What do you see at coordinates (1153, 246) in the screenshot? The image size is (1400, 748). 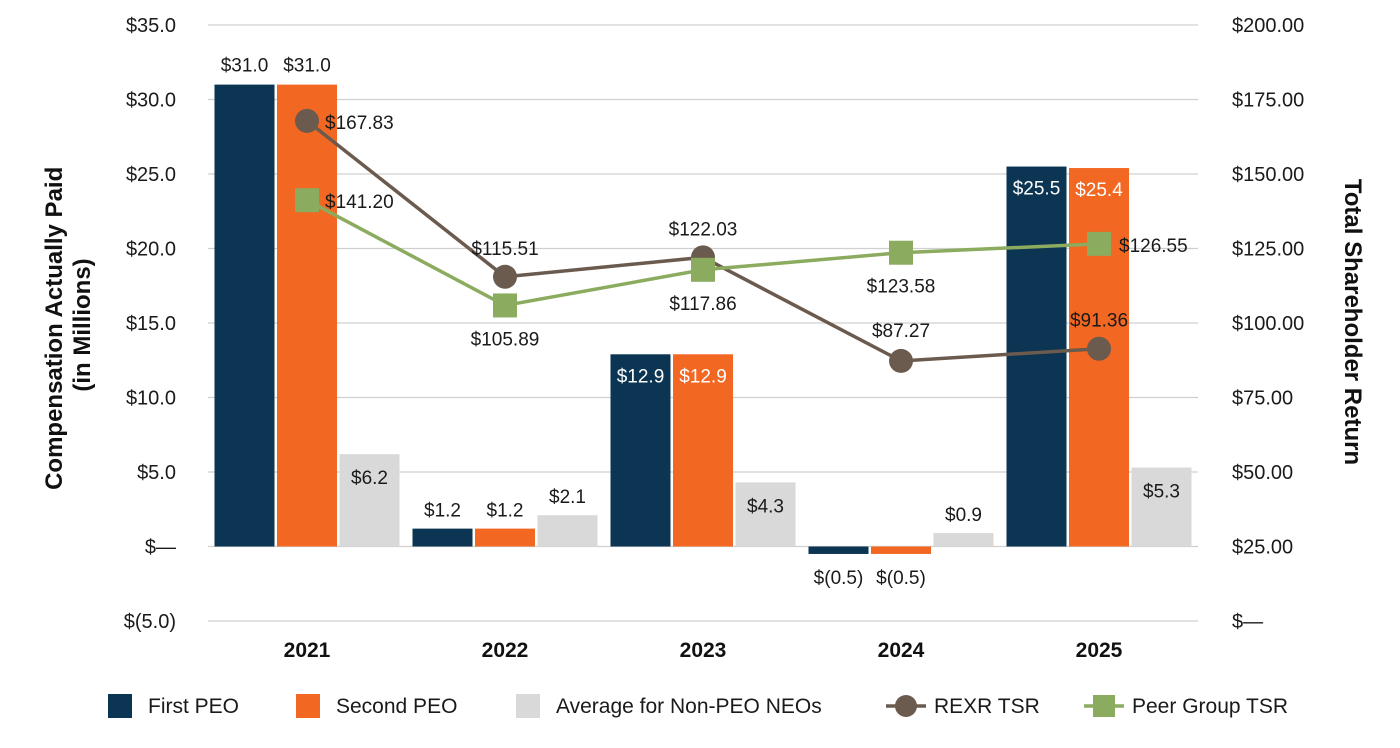 I see `tsr-value-label: $126.55` at bounding box center [1153, 246].